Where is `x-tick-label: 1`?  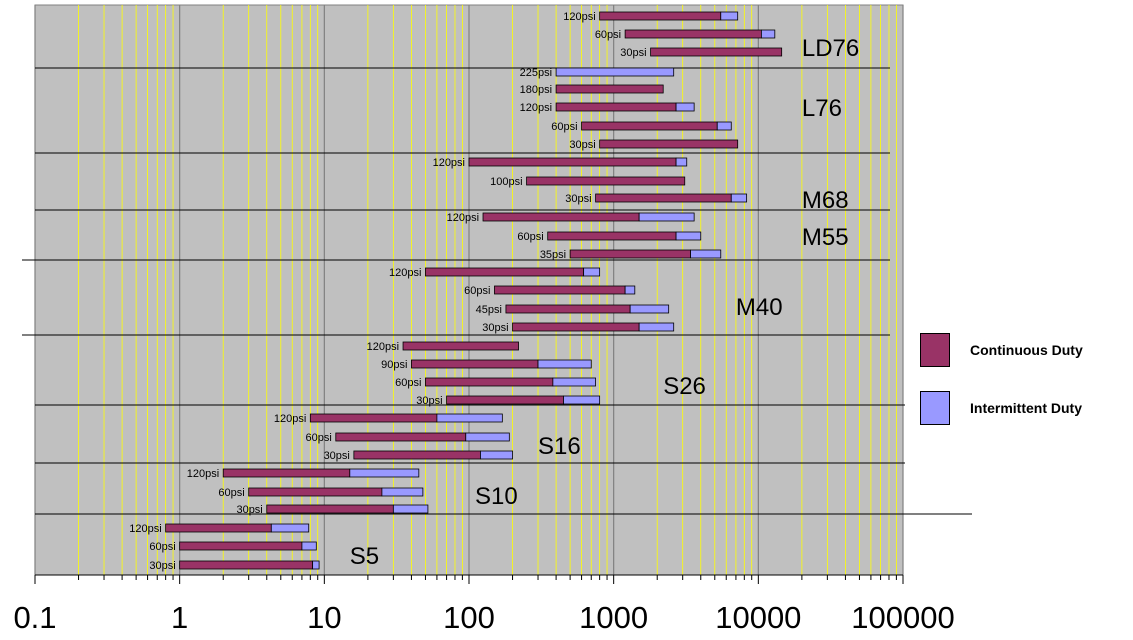 x-tick-label: 1 is located at coordinates (179, 617).